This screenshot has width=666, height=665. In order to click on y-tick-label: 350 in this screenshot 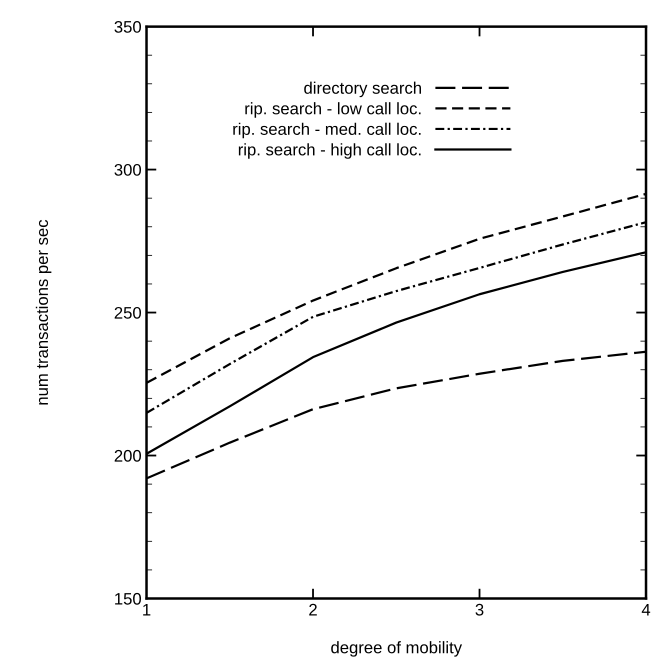, I will do `click(128, 27)`.